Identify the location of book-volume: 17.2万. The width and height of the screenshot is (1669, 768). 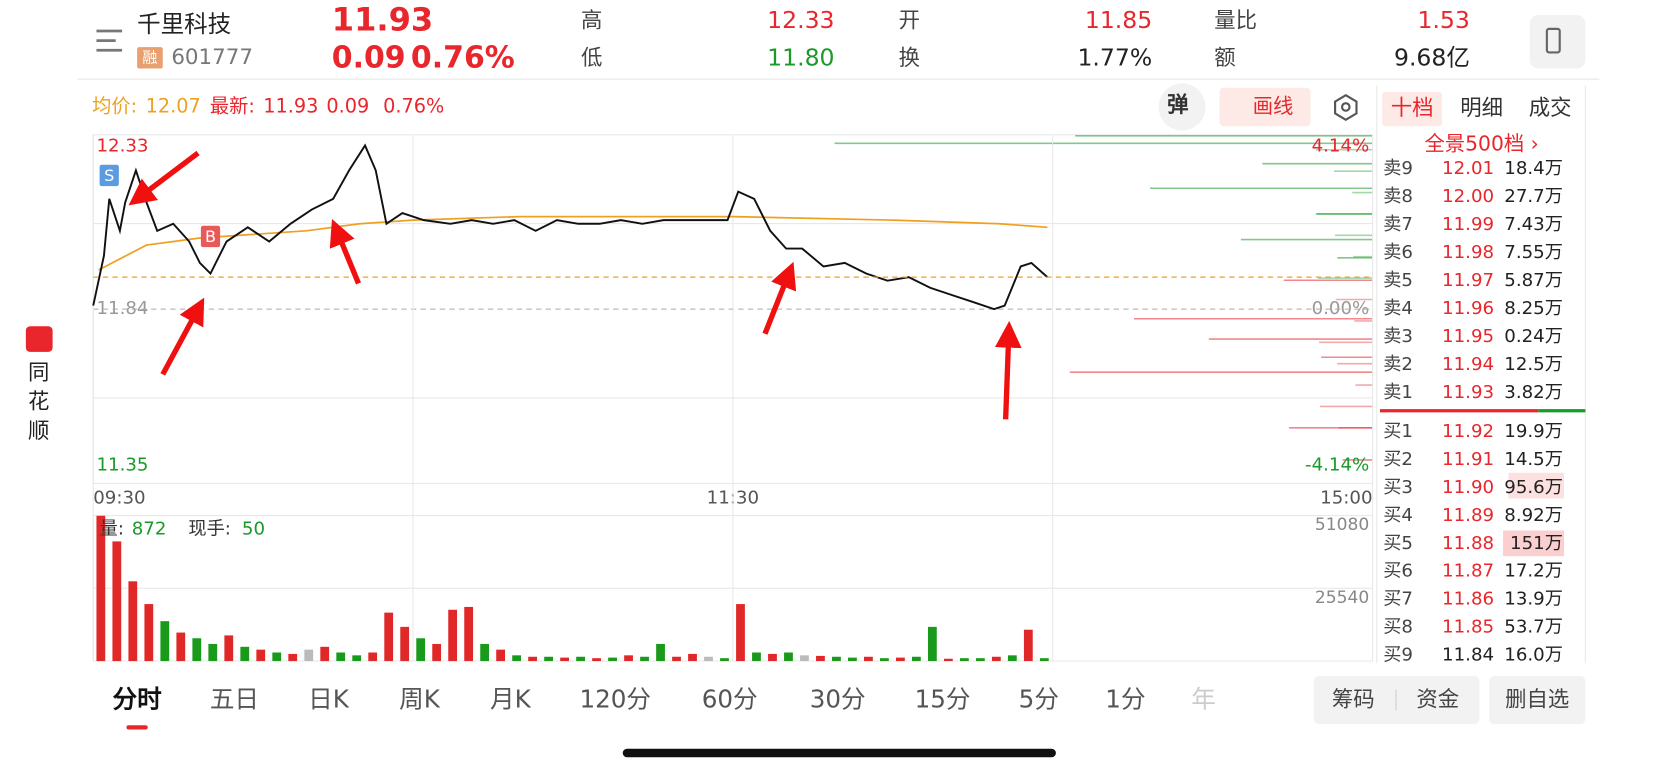
(1533, 571).